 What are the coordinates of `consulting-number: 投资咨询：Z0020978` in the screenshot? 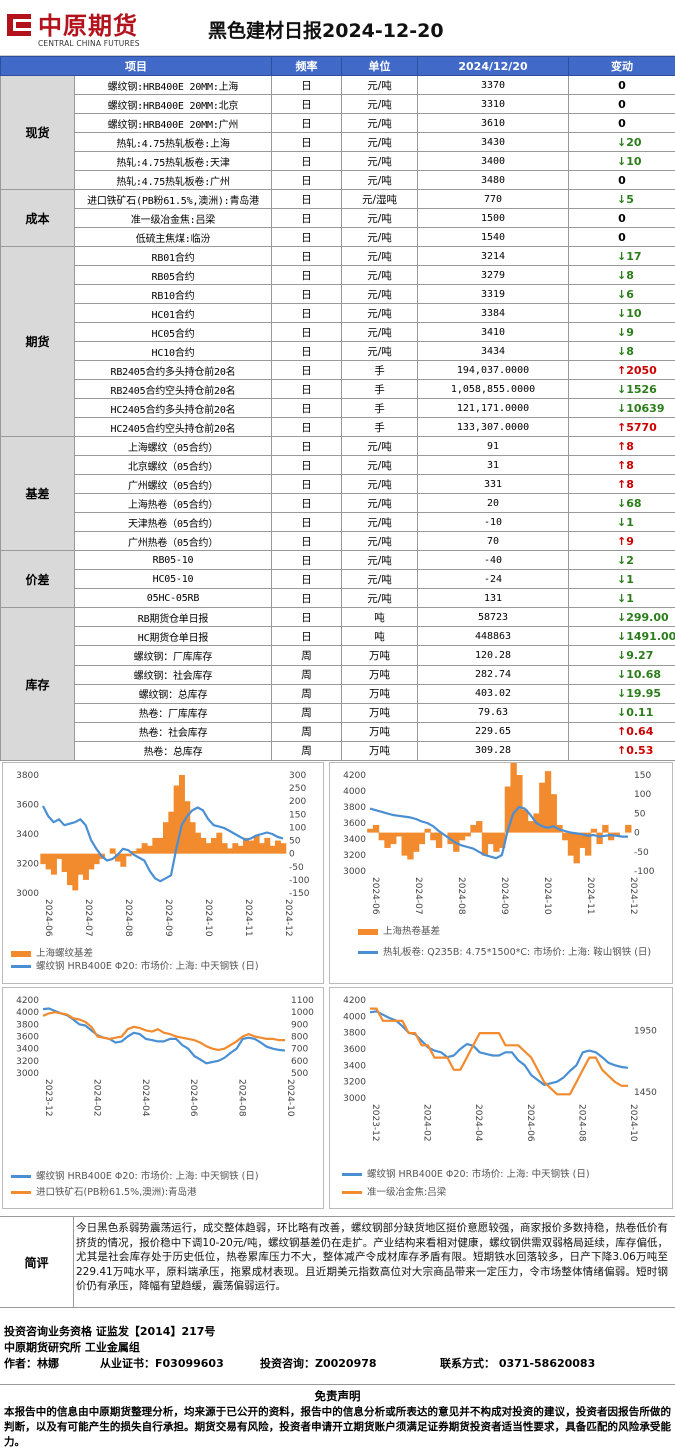 It's located at (318, 1363).